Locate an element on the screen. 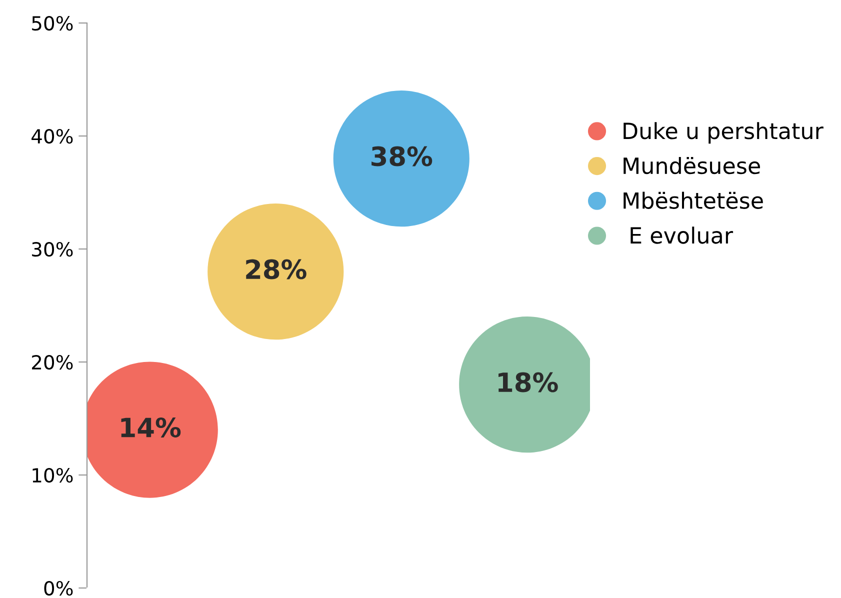 The height and width of the screenshot is (598, 841). y-tick-label: 40% is located at coordinates (52, 136).